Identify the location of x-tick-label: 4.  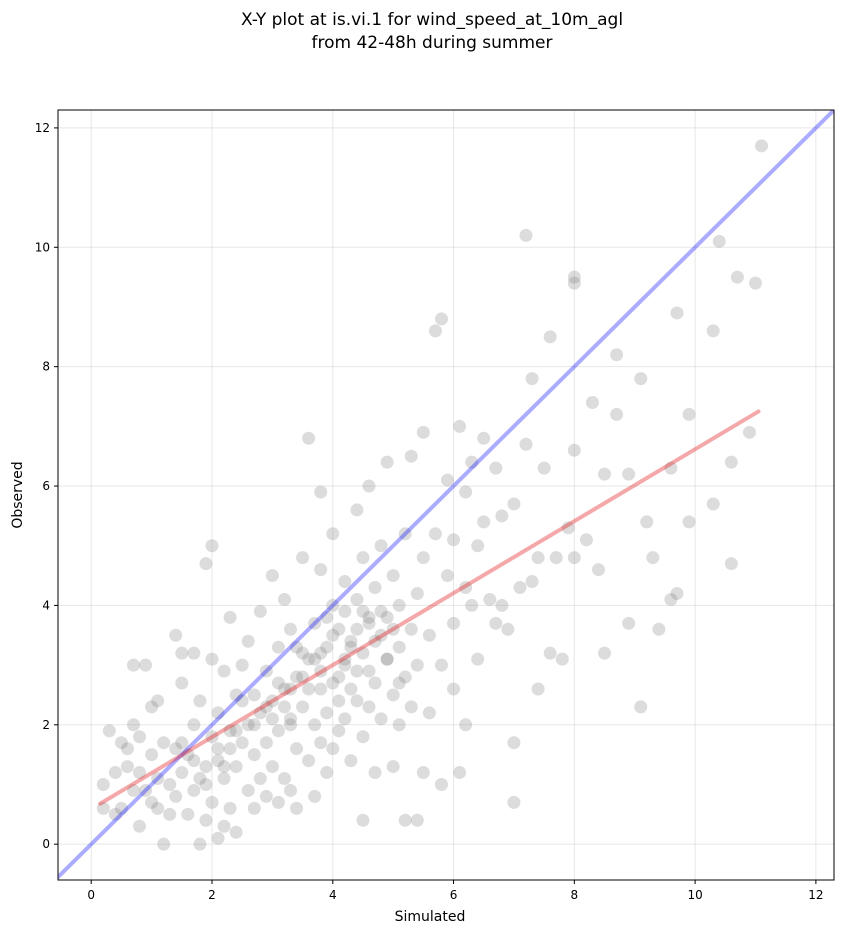
(333, 895).